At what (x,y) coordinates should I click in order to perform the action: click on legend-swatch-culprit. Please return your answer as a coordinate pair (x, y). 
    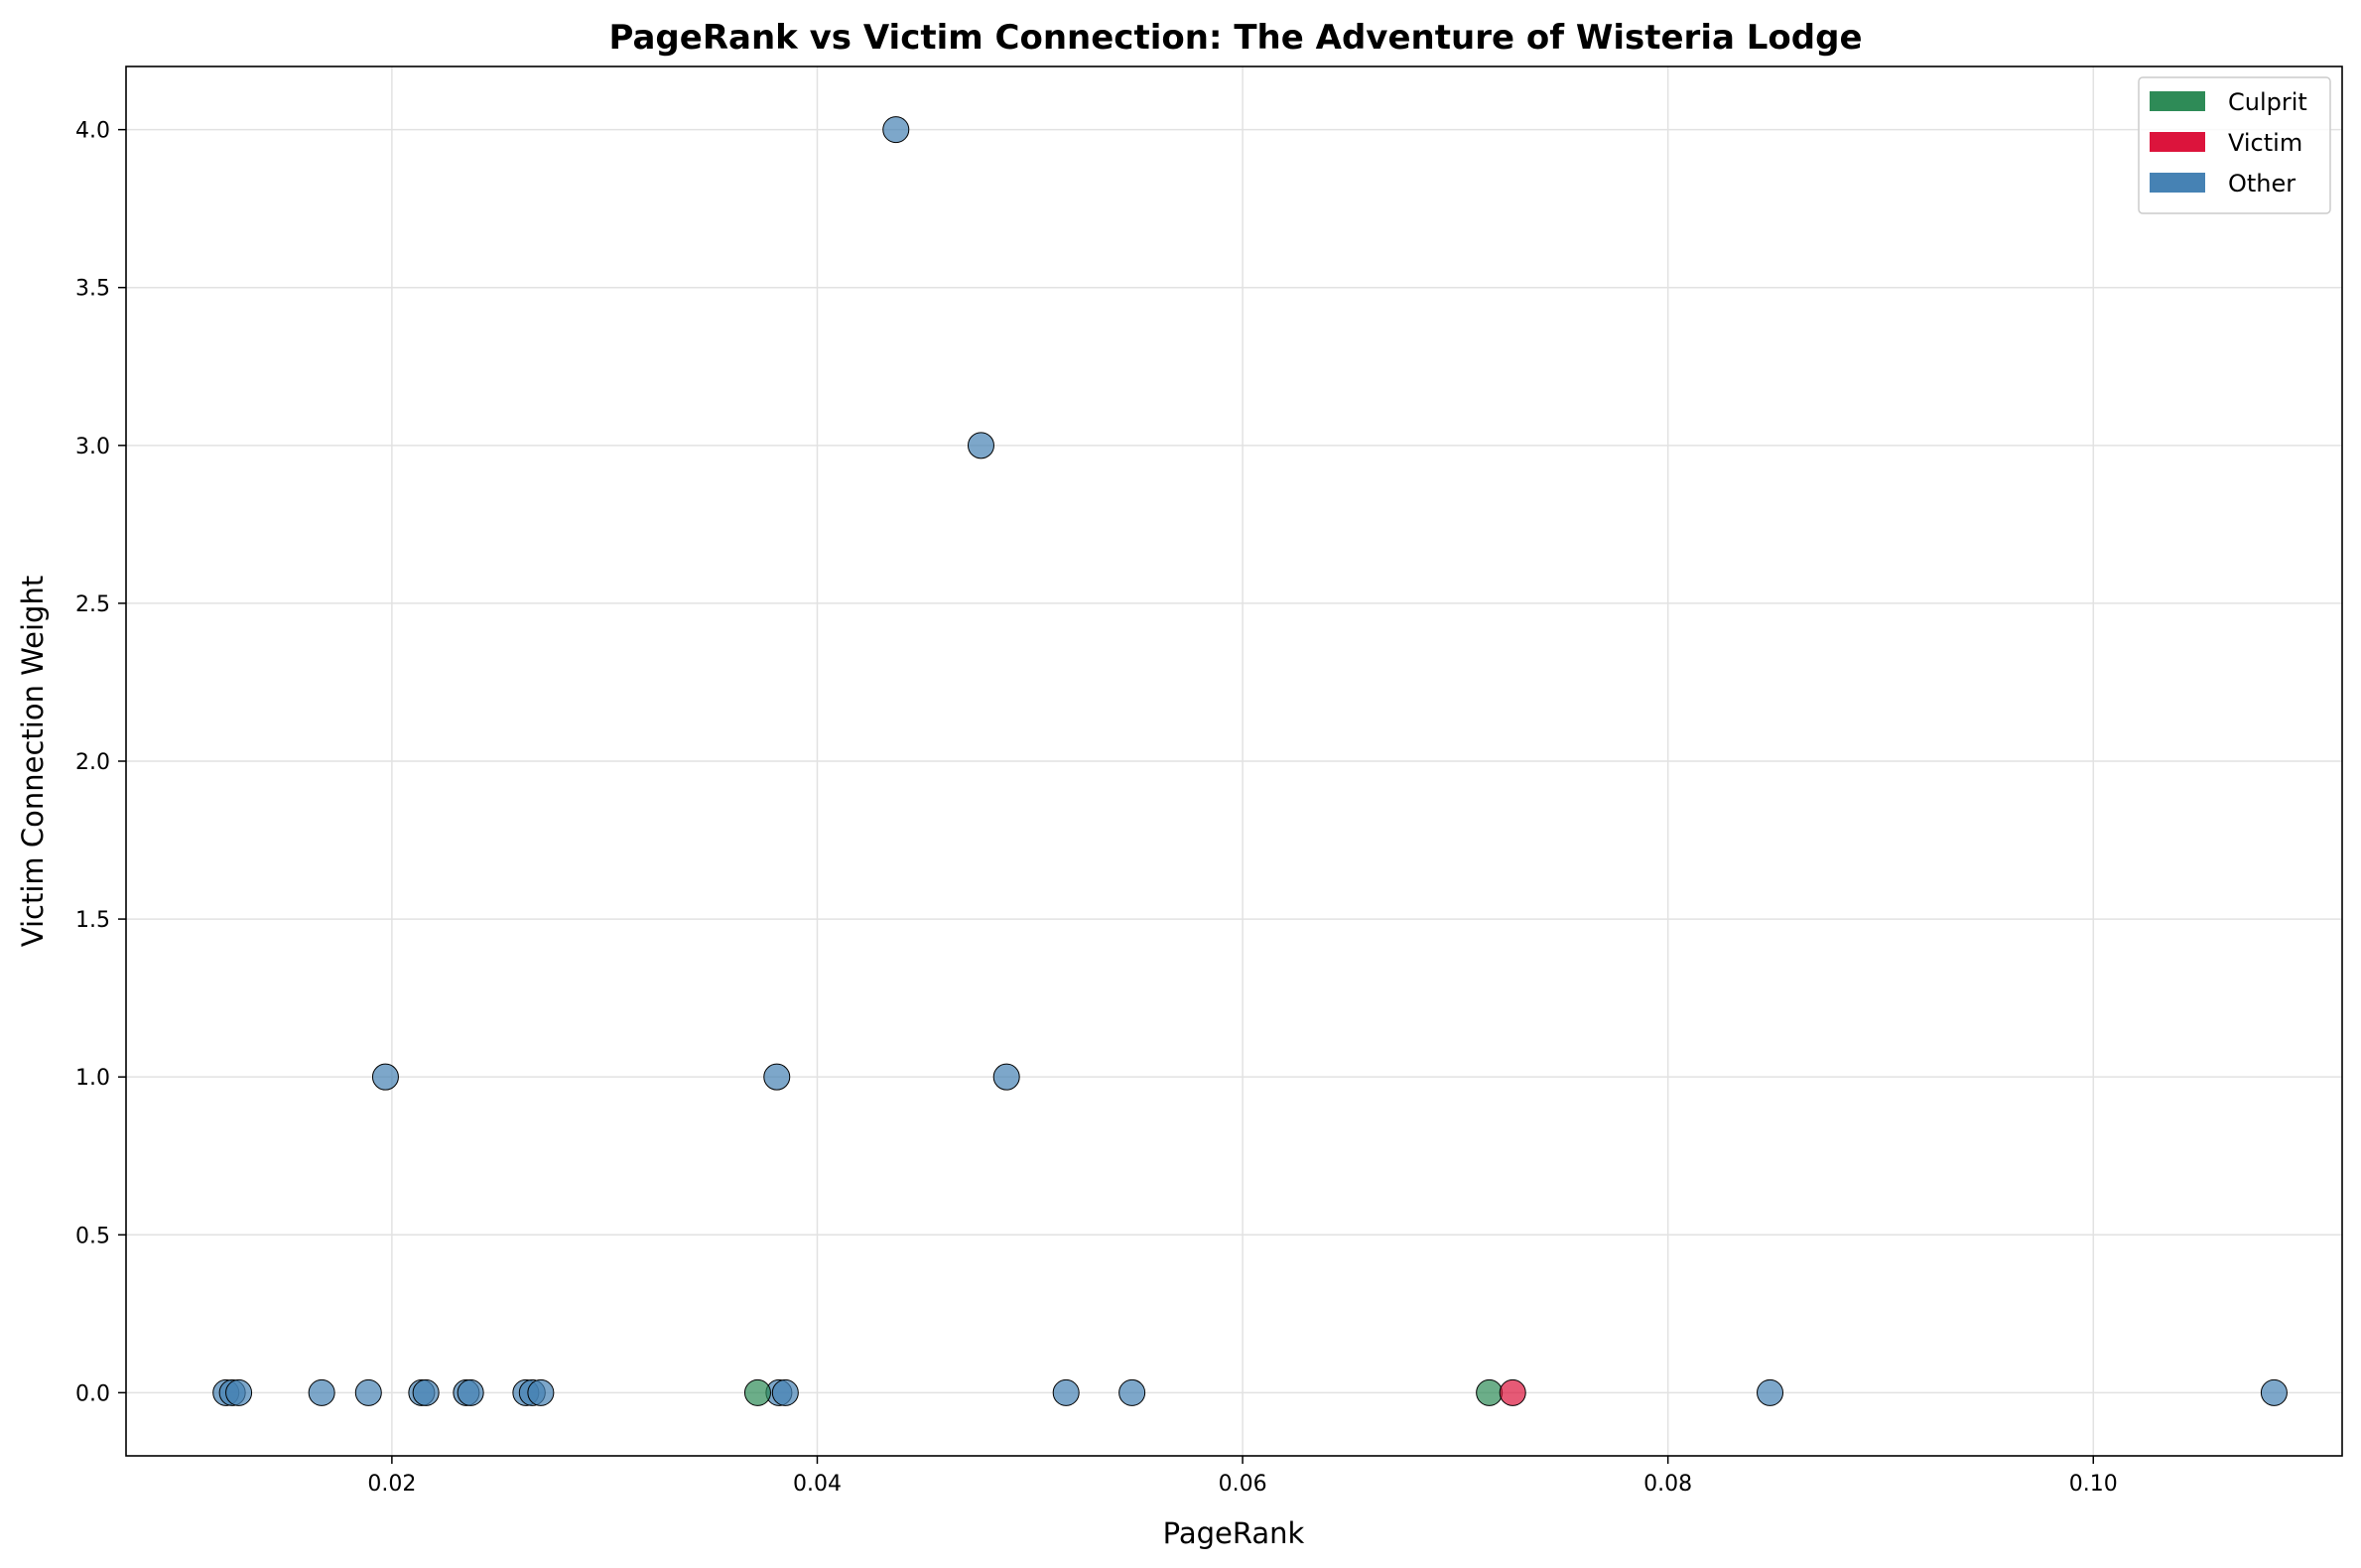
    Looking at the image, I should click on (2177, 101).